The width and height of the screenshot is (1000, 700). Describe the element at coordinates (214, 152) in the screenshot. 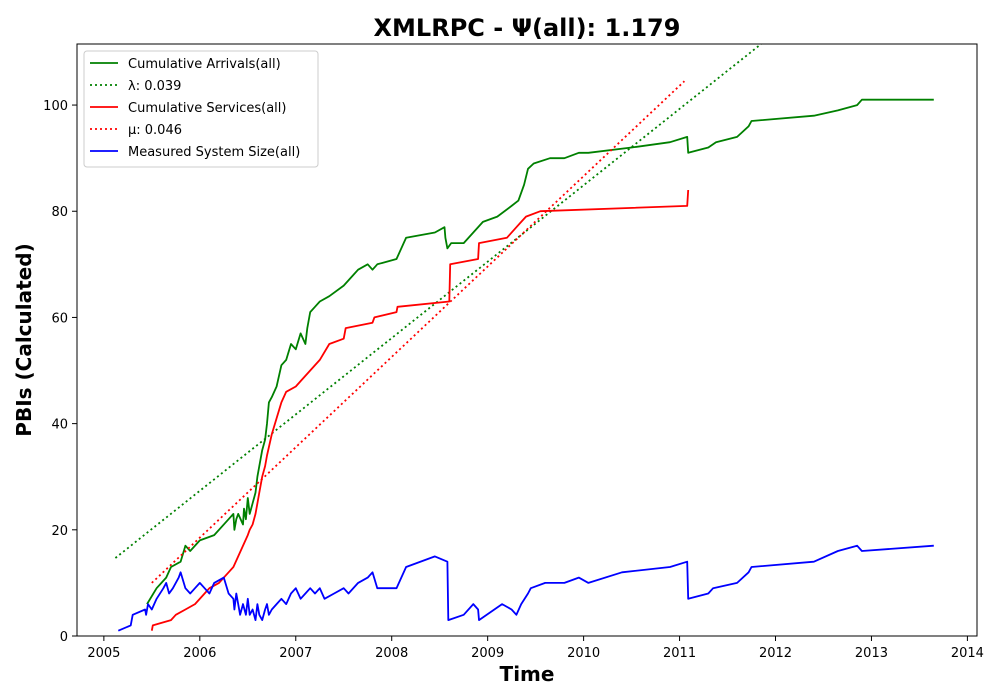

I see `legend-label: Measured System Size(all)` at that location.